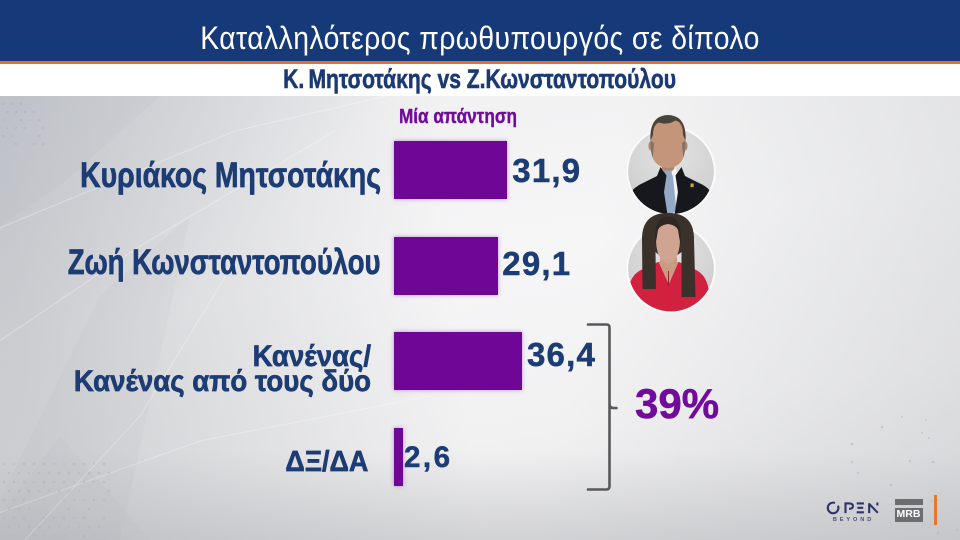  What do you see at coordinates (853, 520) in the screenshot?
I see `svg-text: BEYOND` at bounding box center [853, 520].